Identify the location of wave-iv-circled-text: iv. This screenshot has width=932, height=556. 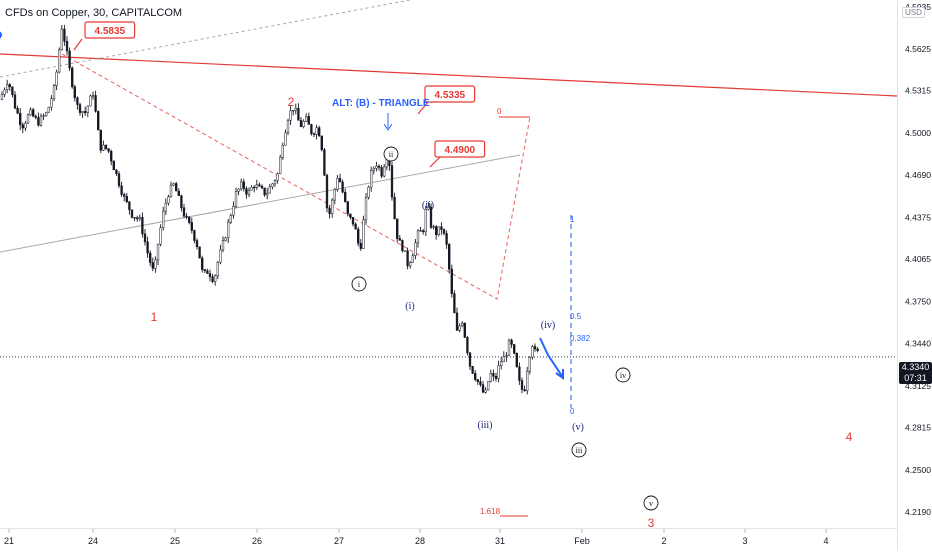
(623, 375).